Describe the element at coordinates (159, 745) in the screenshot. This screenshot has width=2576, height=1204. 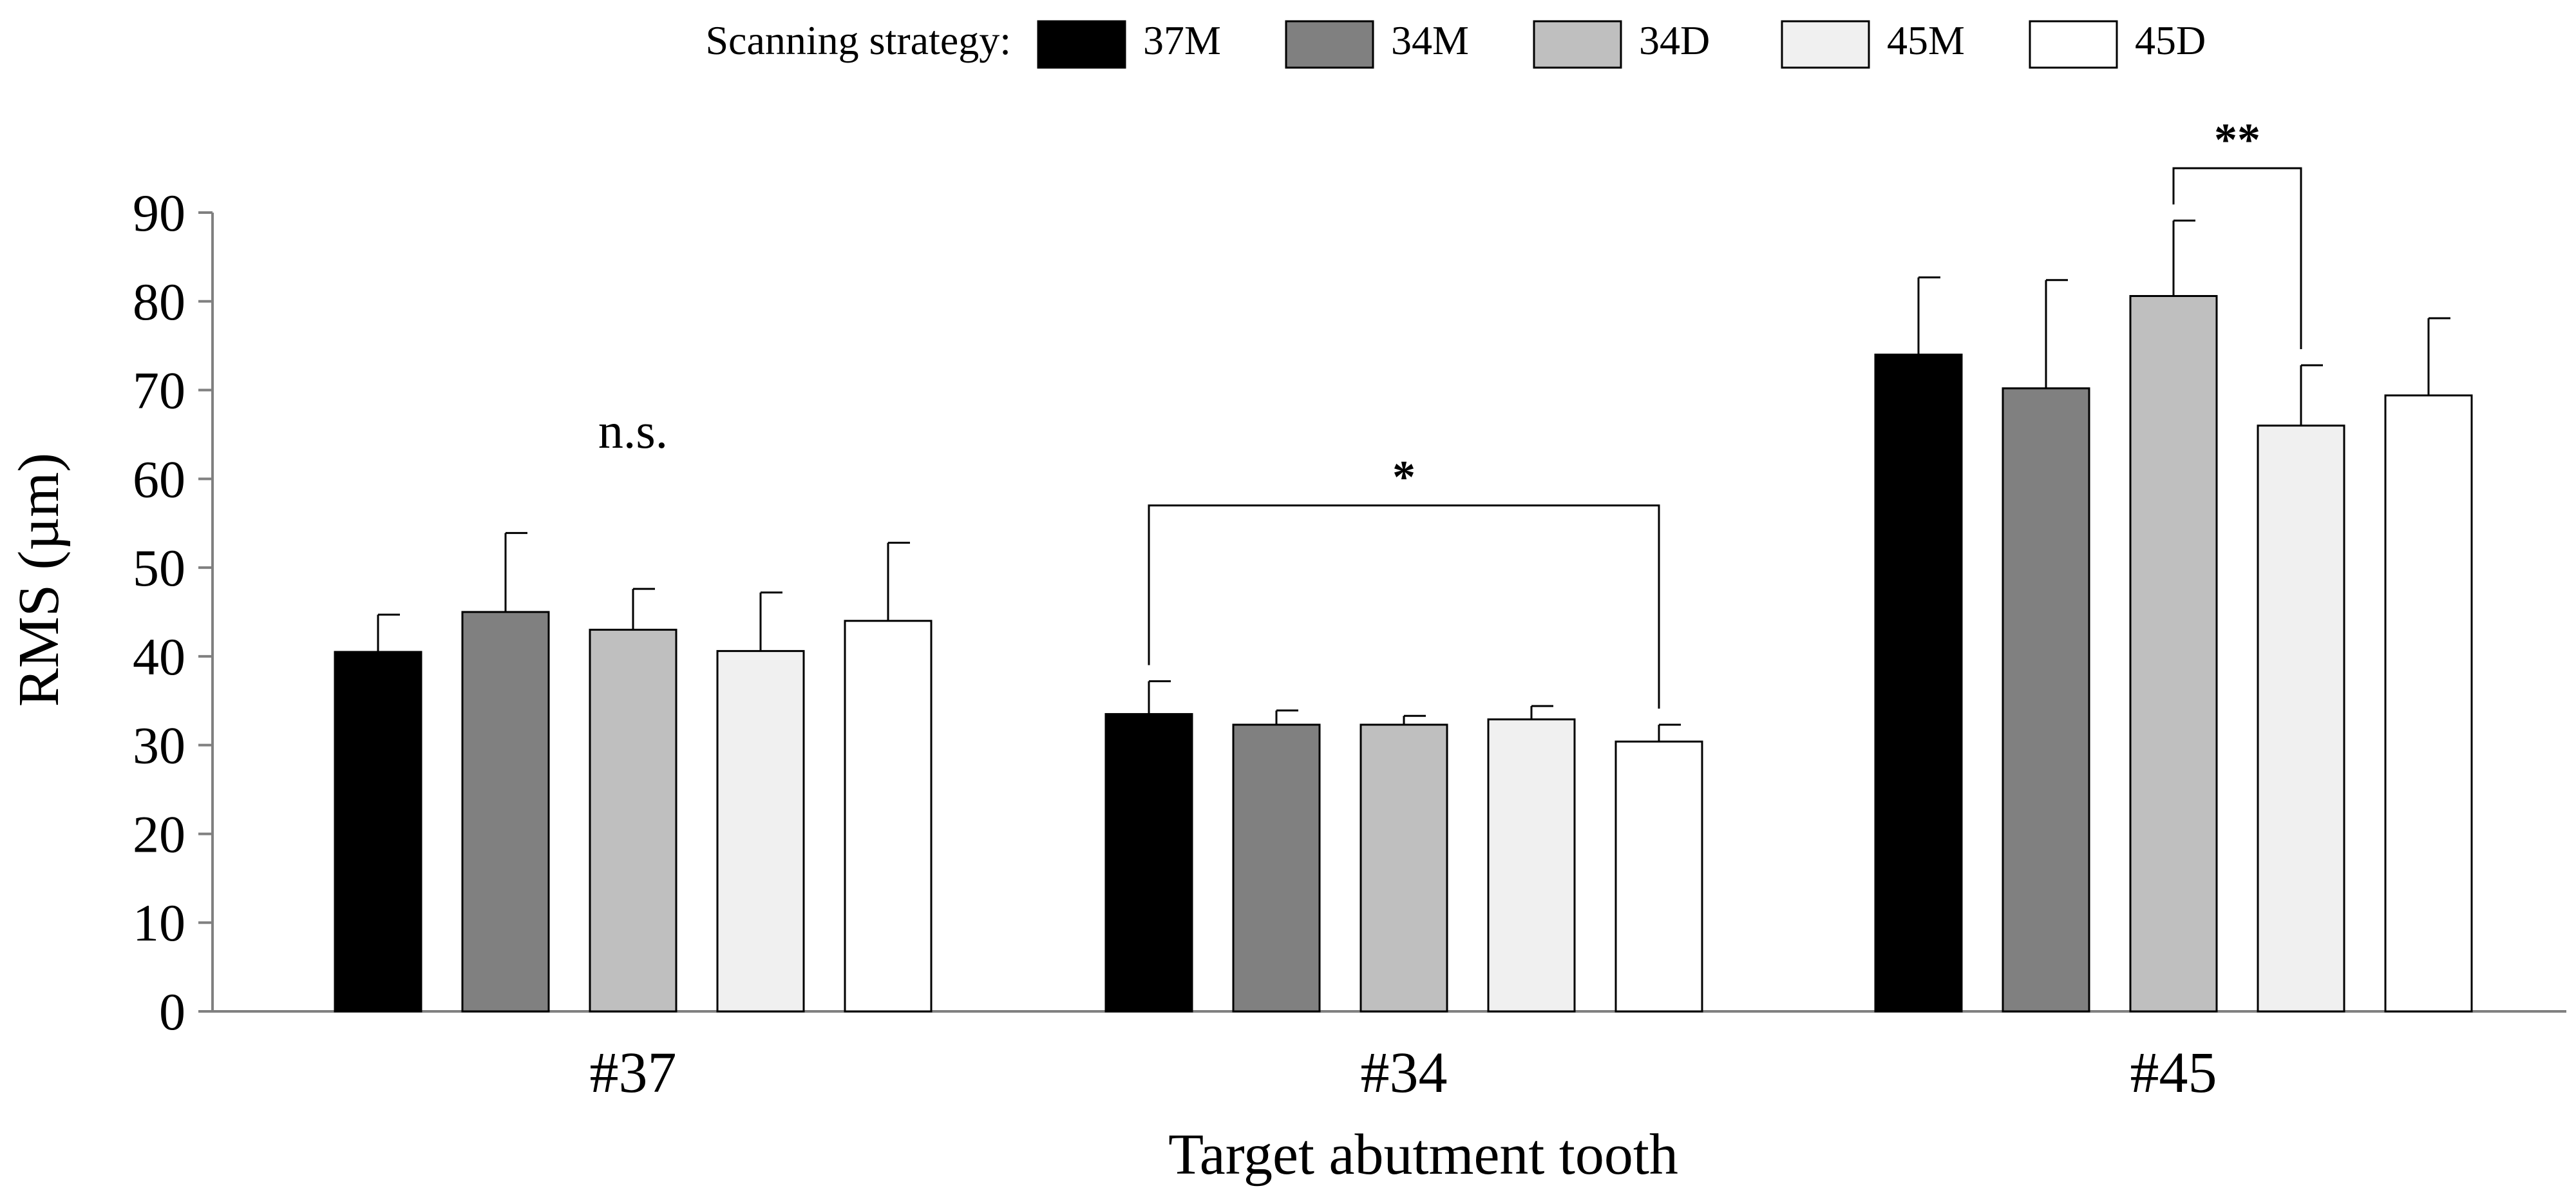
I see `y-tick-label: 30` at that location.